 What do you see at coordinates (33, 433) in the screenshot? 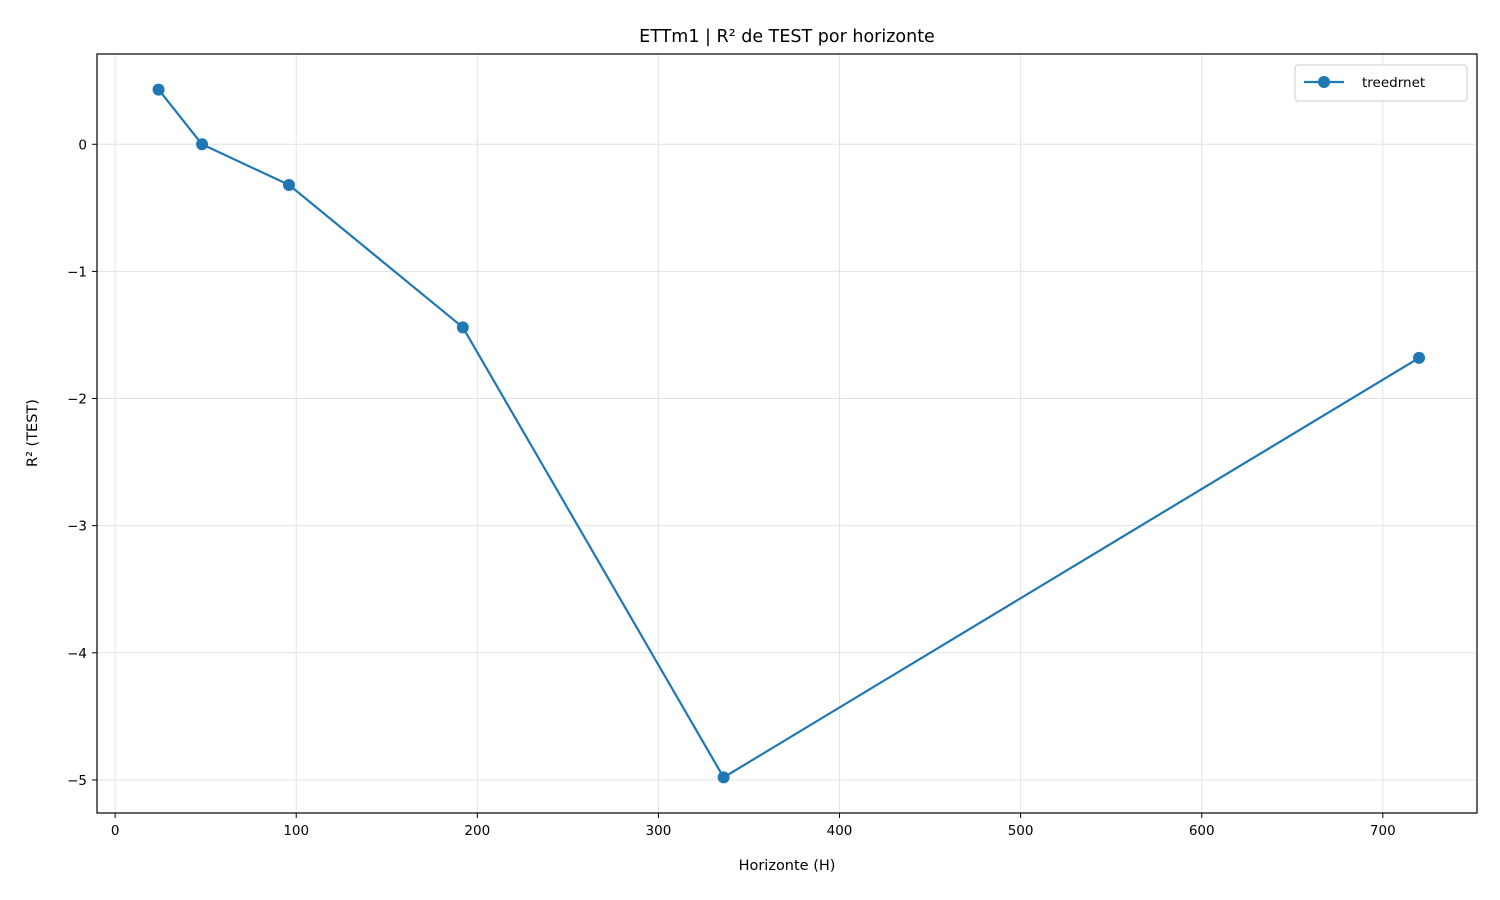
I see `y-axis-label: R² (TEST)` at bounding box center [33, 433].